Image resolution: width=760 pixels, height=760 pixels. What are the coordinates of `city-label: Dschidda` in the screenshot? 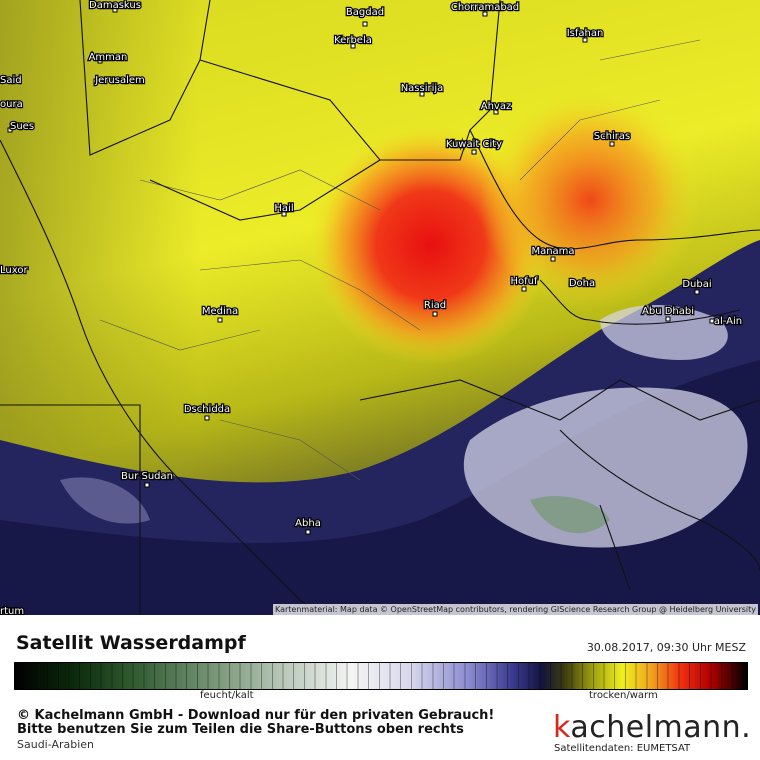 It's located at (207, 409).